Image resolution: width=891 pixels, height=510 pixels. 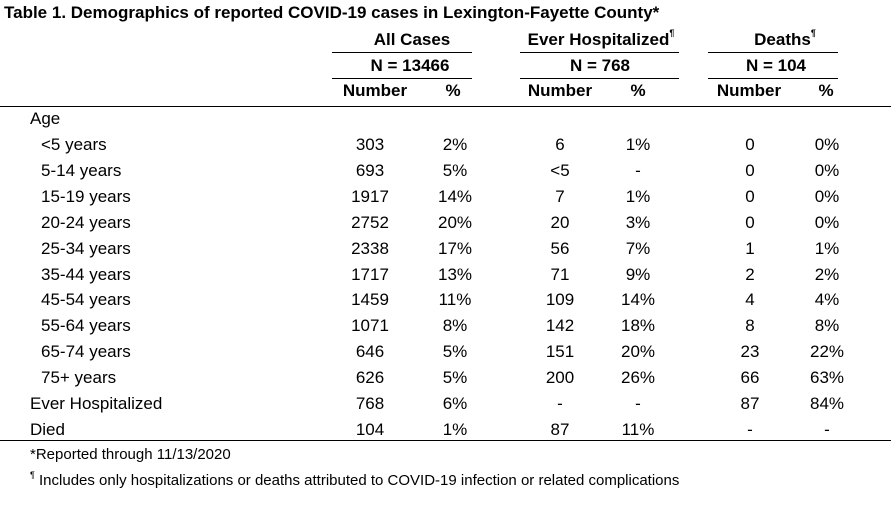 What do you see at coordinates (412, 39) in the screenshot?
I see `group-name: All Cases` at bounding box center [412, 39].